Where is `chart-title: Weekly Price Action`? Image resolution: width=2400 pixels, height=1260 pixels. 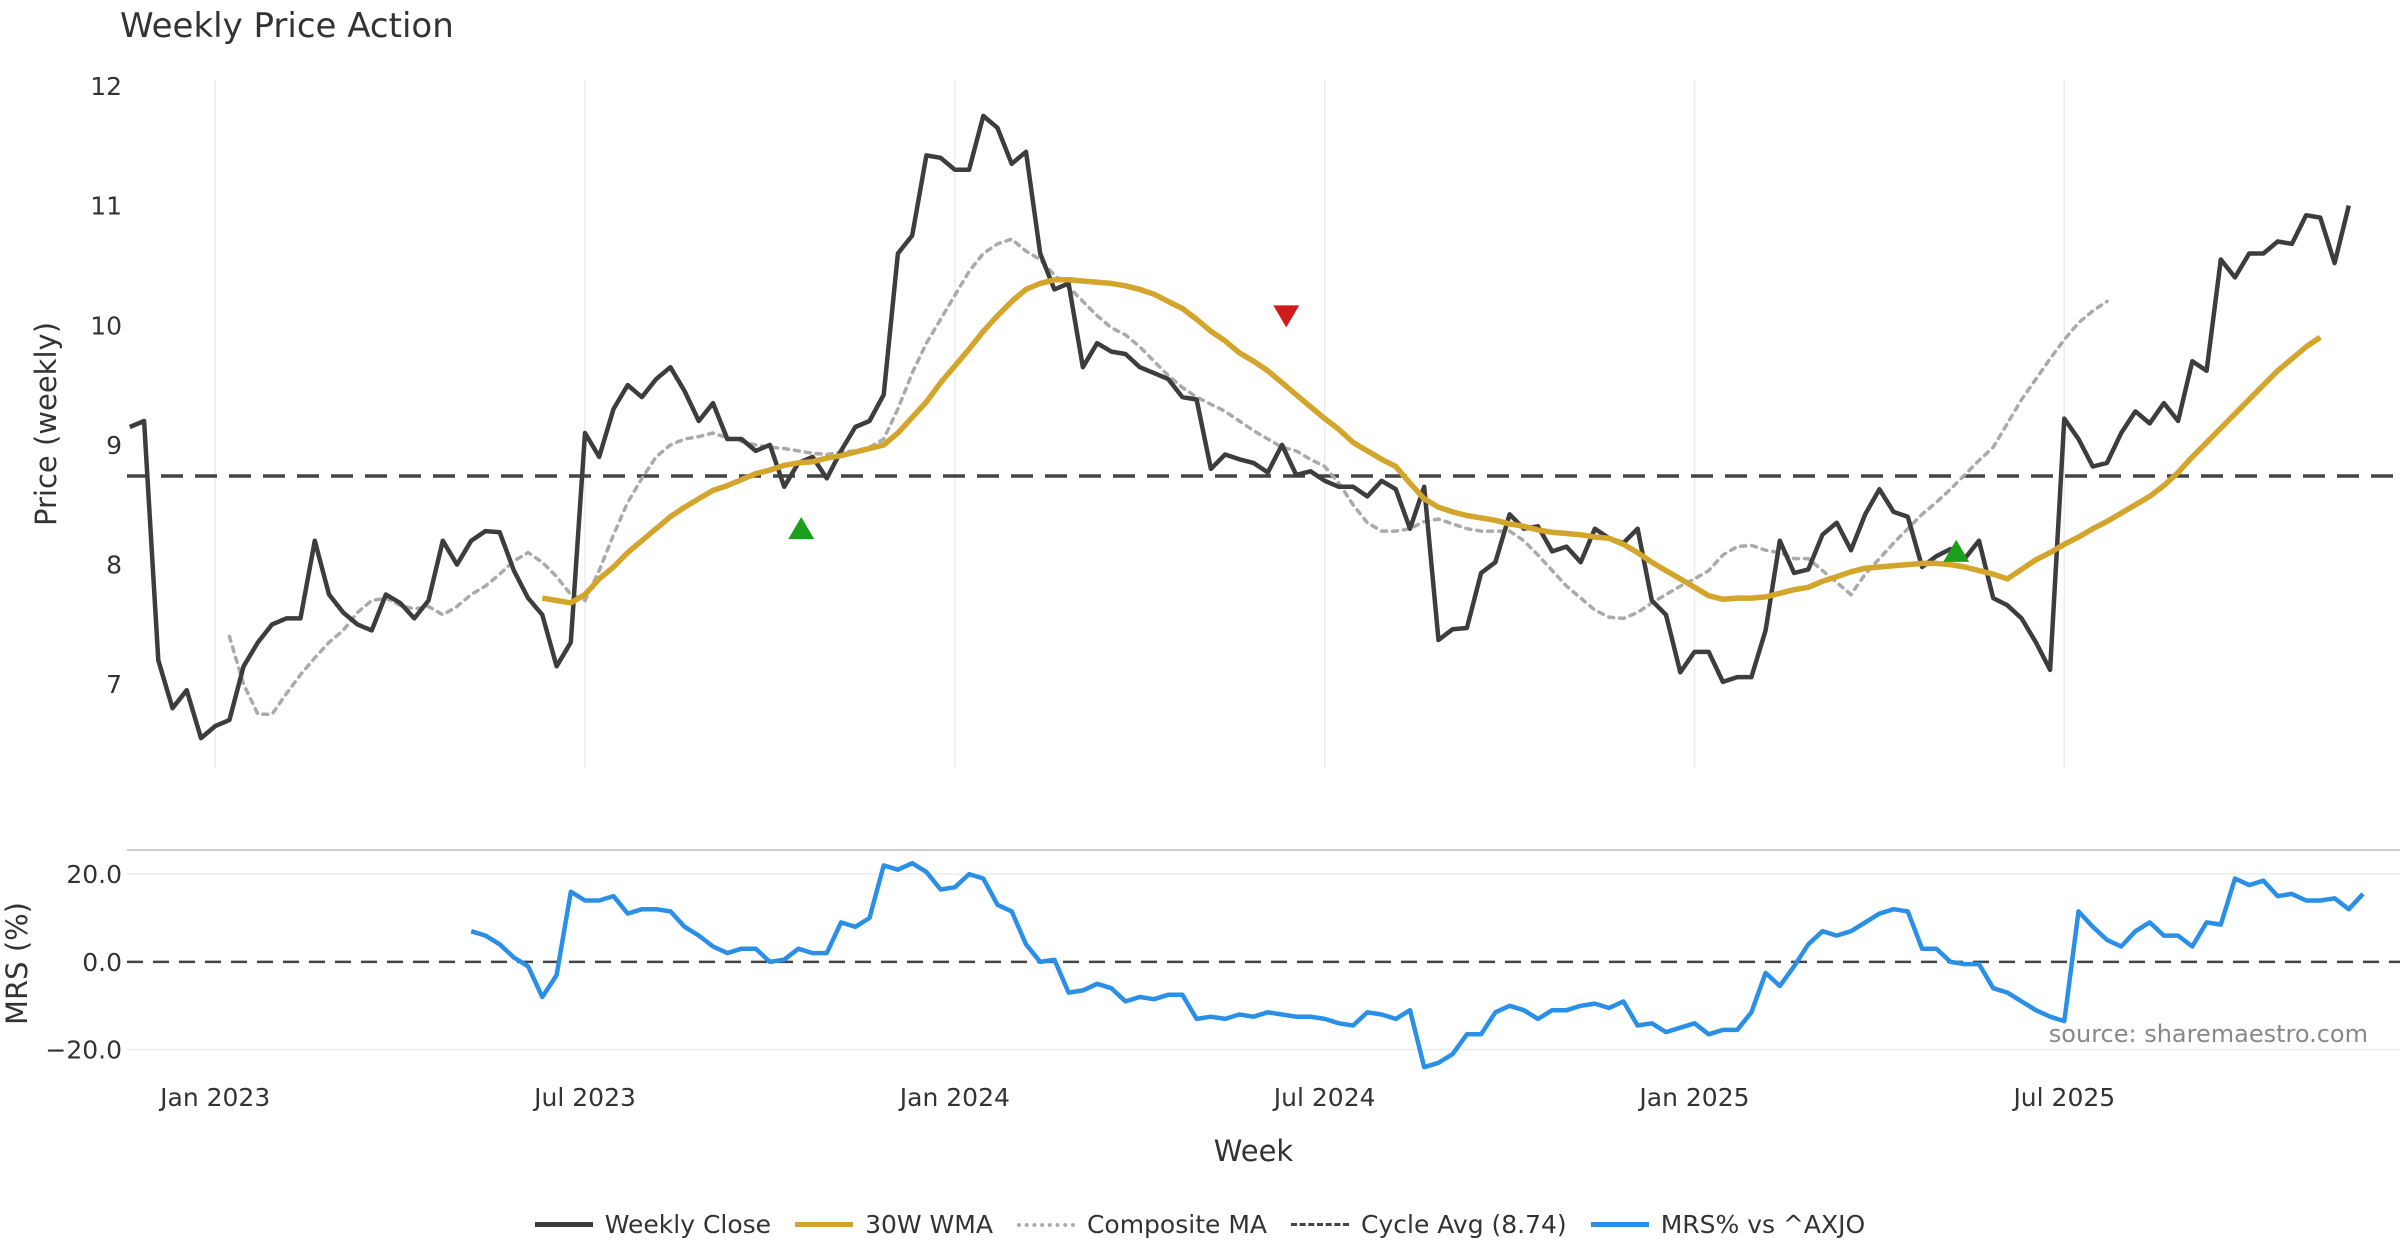
chart-title: Weekly Price Action is located at coordinates (287, 26).